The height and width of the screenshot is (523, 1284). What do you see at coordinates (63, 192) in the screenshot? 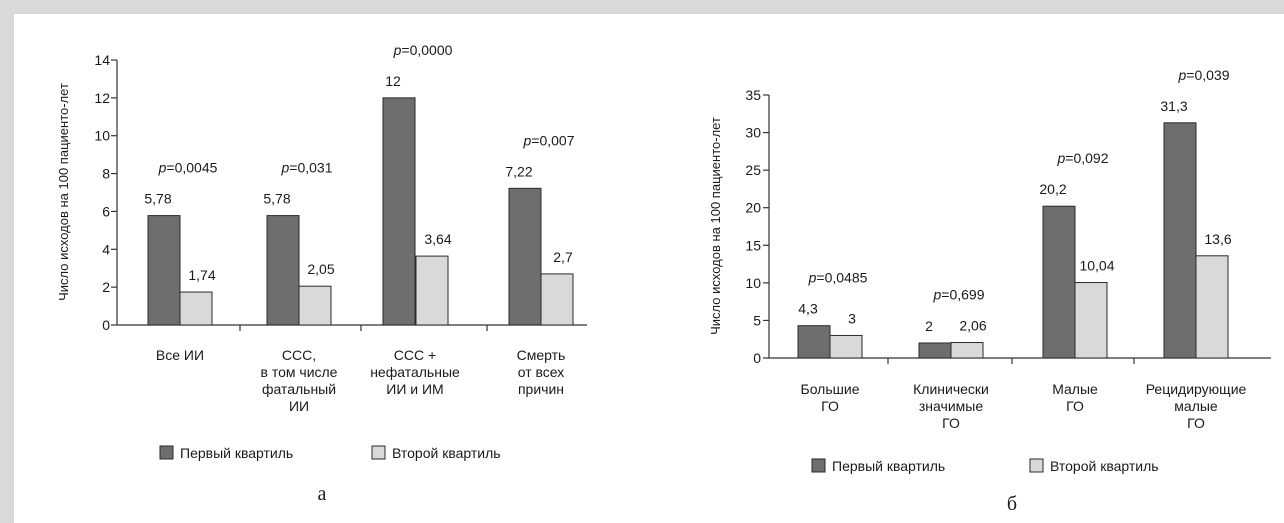
I see `chart1-y-axis-title: Число исходов на 100 пациенто-лет` at bounding box center [63, 192].